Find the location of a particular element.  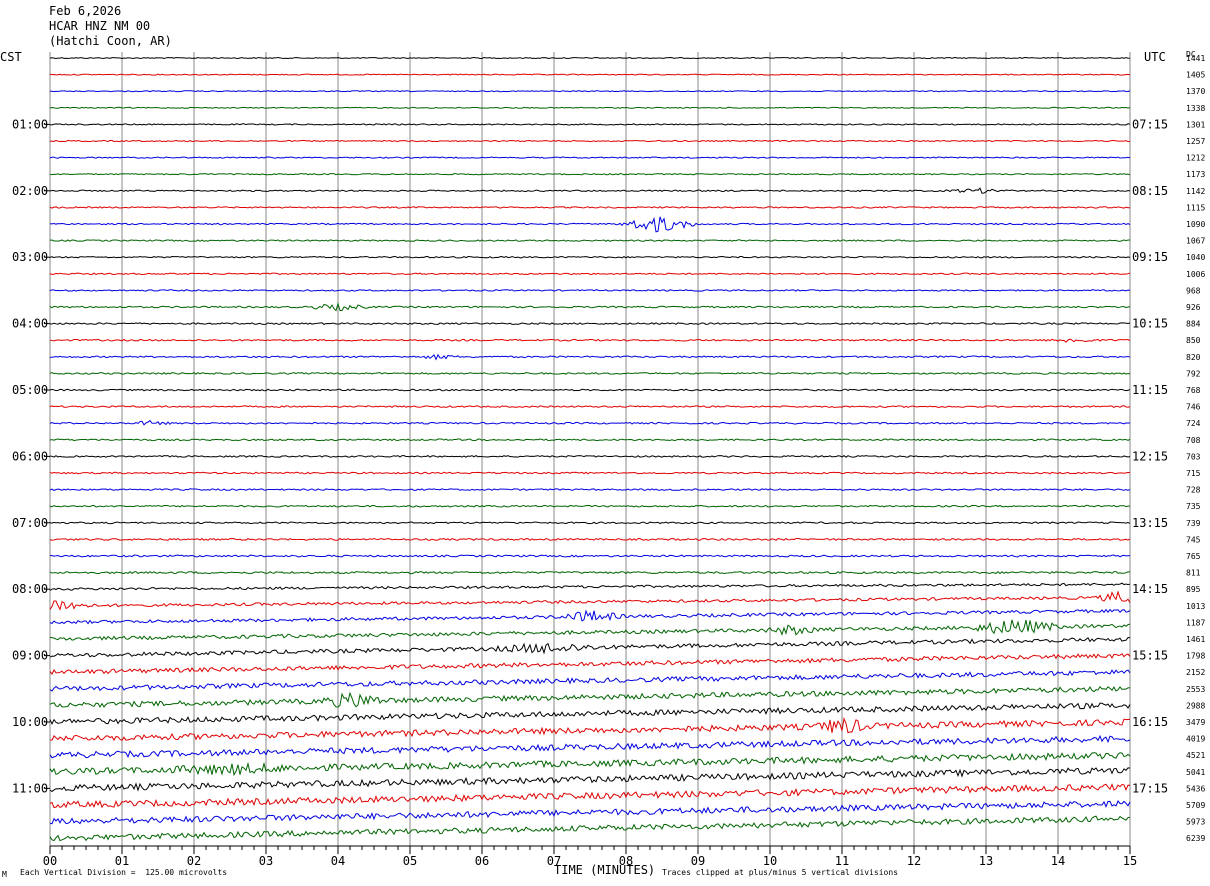

right-timezone-label: UTC is located at coordinates (1155, 57).